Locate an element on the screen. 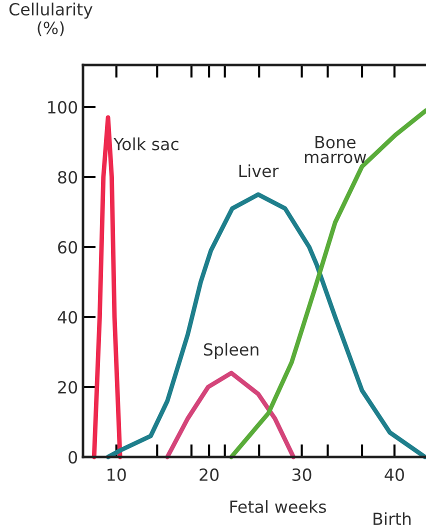 Image resolution: width=426 pixels, height=531 pixels. y-tick-label: 20 is located at coordinates (68, 387).